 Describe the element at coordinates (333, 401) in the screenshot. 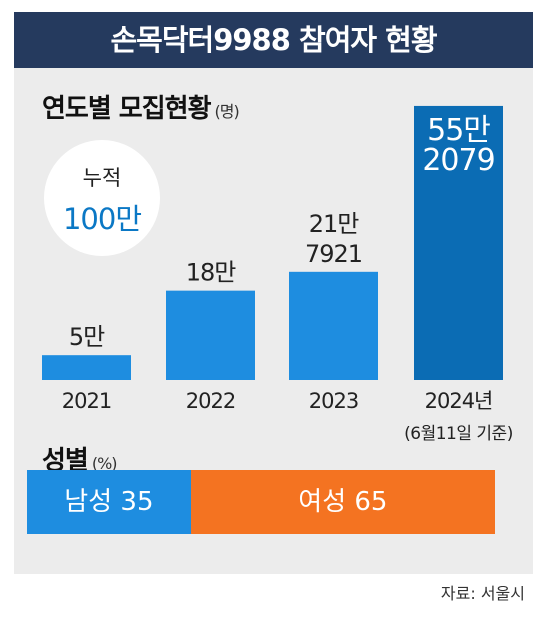

I see `category-label-2023: 2023` at that location.